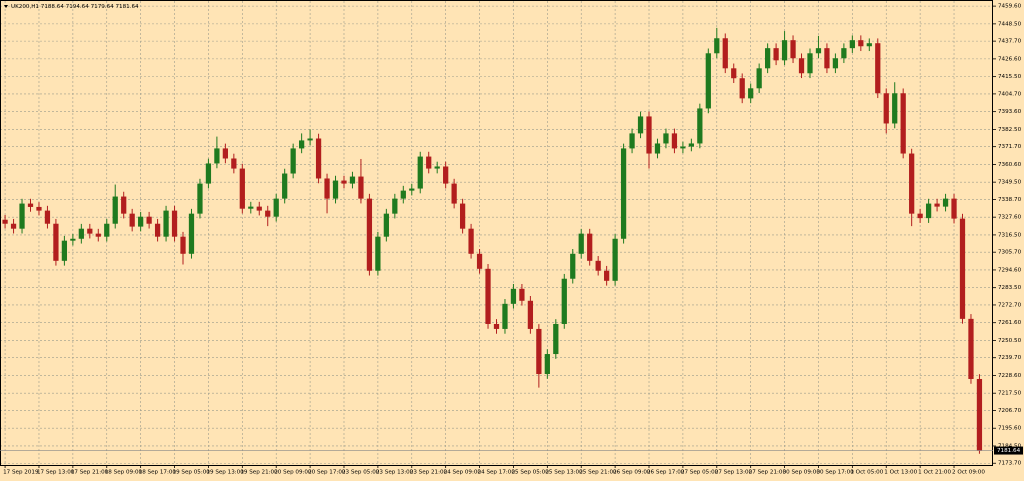 The height and width of the screenshot is (481, 1024). What do you see at coordinates (1010, 218) in the screenshot?
I see `y-tick-label: 7327.60` at bounding box center [1010, 218].